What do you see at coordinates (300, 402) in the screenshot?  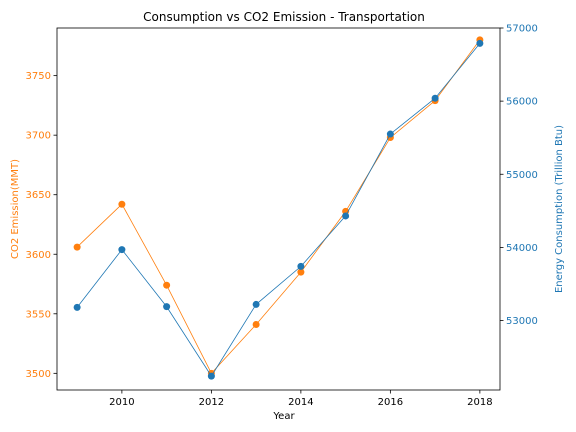 I see `x-tick-label: 2014` at bounding box center [300, 402].